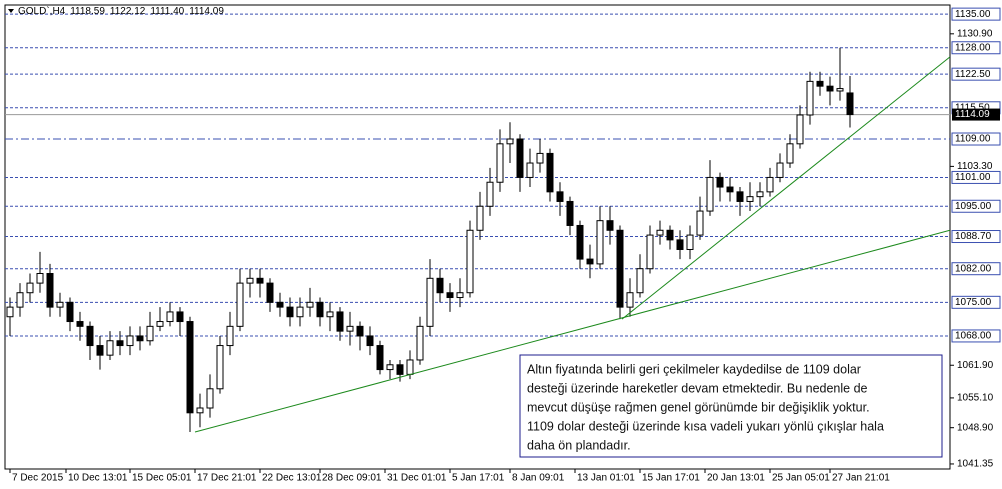 This screenshot has width=1002, height=489. I want to click on annotation-box, so click(731, 406).